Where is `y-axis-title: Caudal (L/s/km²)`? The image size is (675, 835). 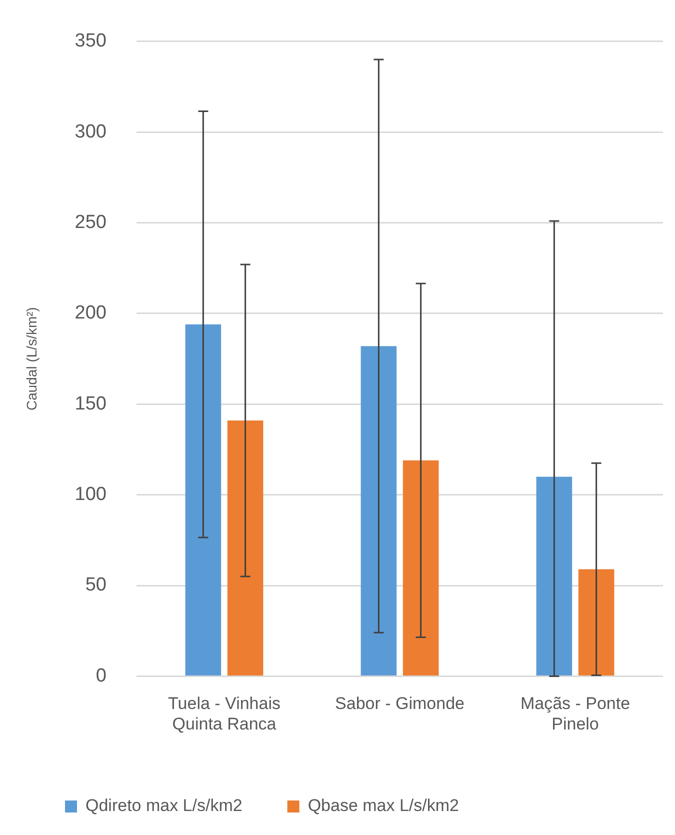 y-axis-title: Caudal (L/s/km²) is located at coordinates (31, 359).